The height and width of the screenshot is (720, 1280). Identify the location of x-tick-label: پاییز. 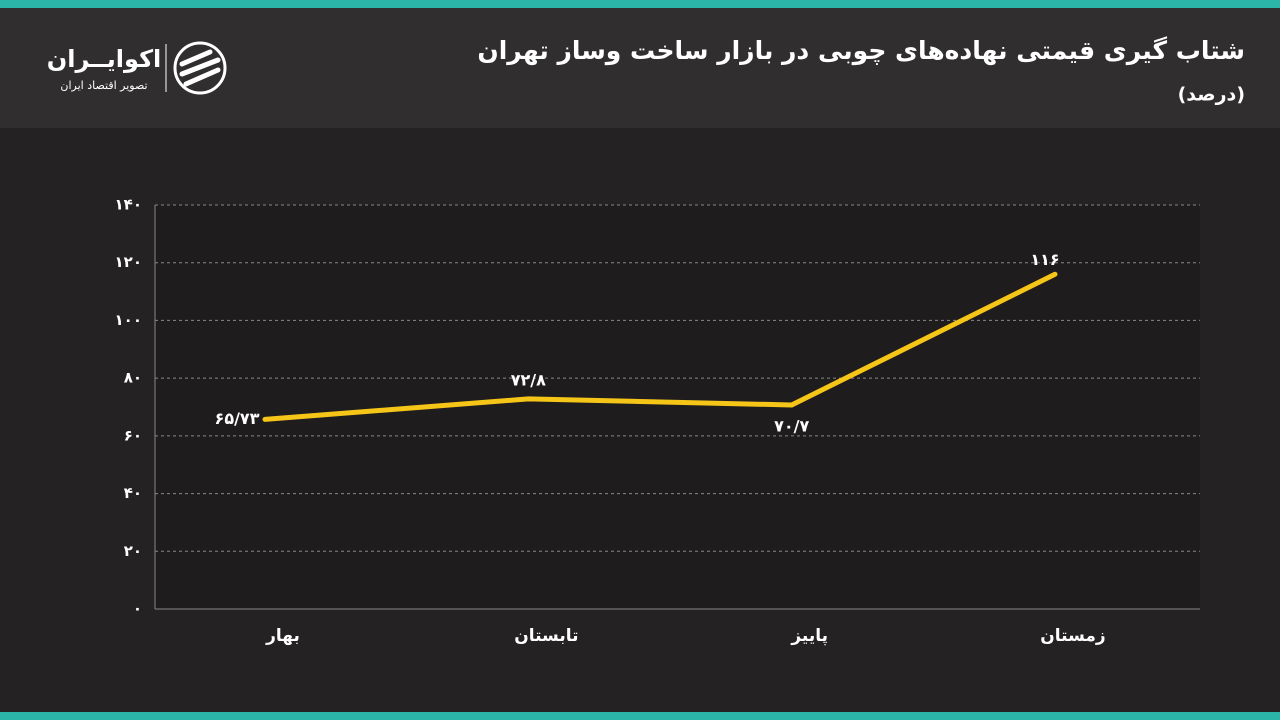
(809, 636).